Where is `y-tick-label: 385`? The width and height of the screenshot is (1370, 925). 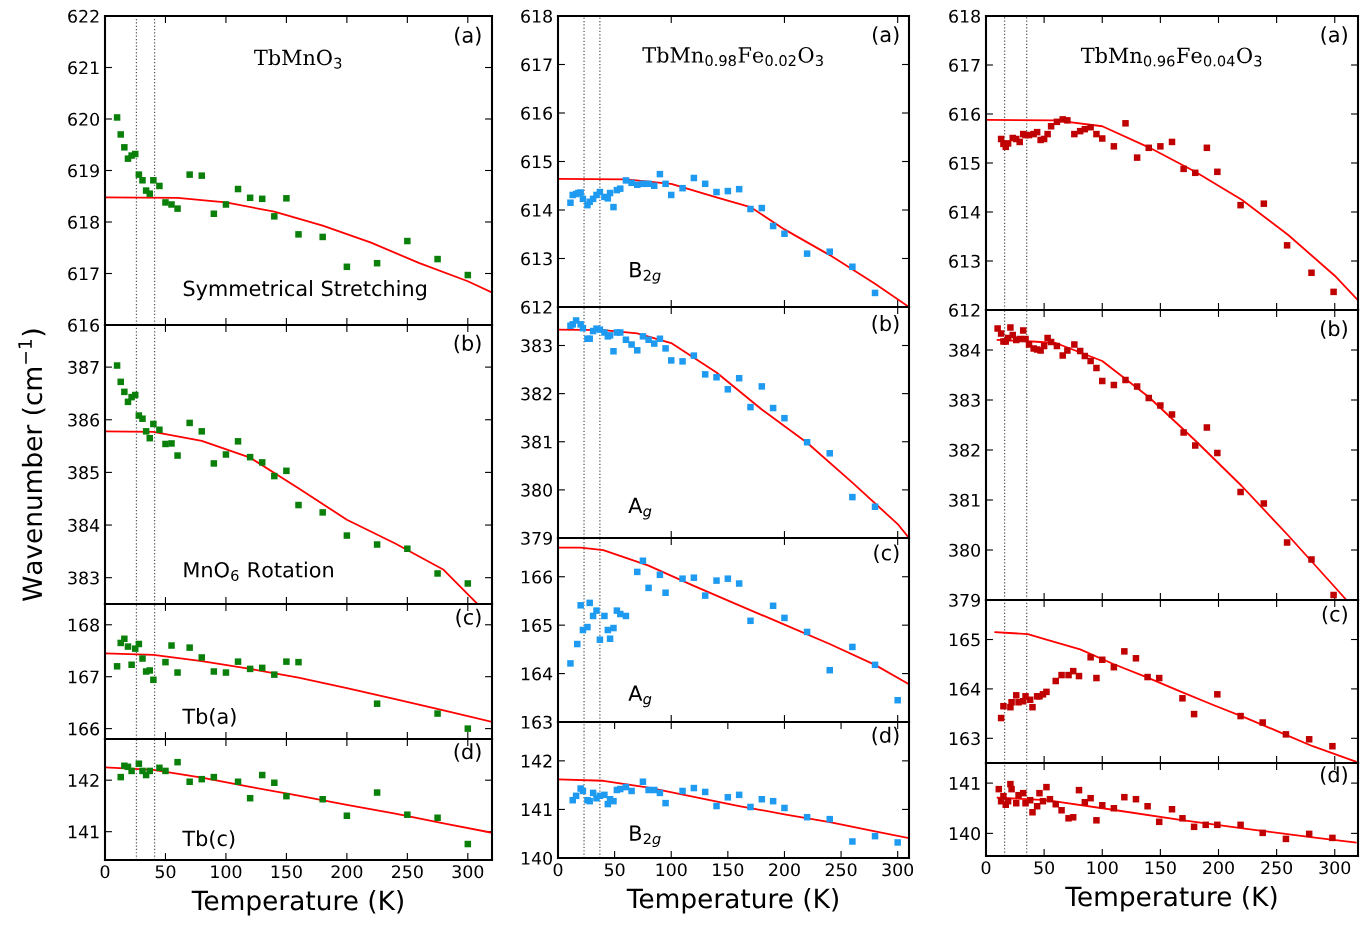
y-tick-label: 385 is located at coordinates (83, 473).